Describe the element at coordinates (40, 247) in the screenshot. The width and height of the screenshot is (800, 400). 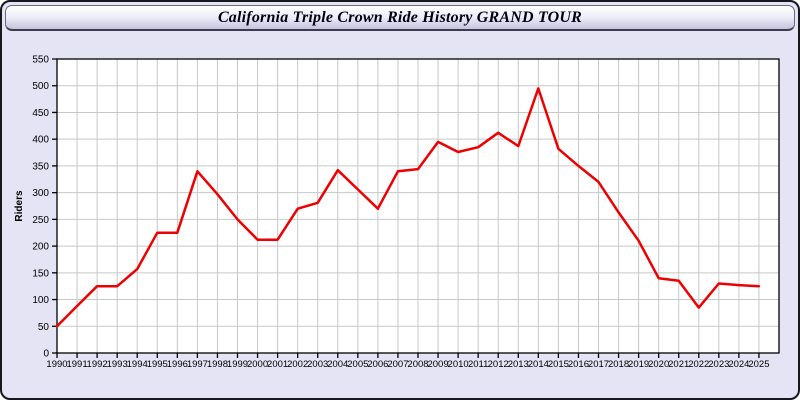
I see `y-tick-label: 200` at that location.